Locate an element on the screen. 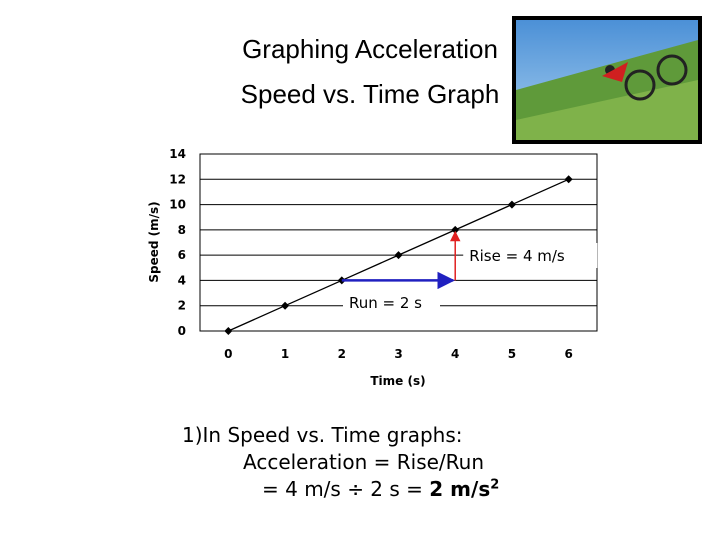  x-tick-label: 2 is located at coordinates (342, 354).